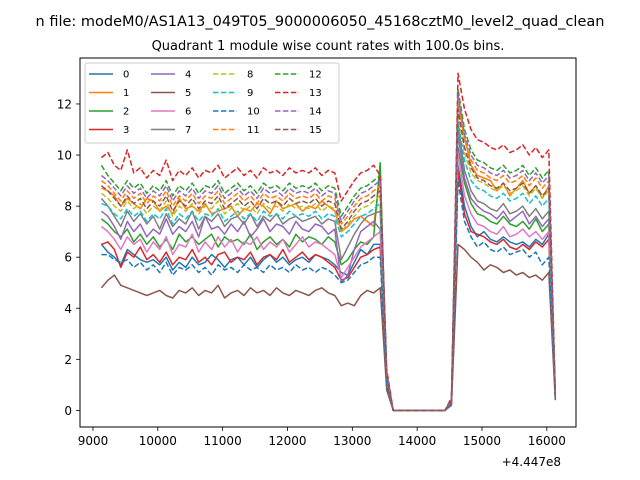 The height and width of the screenshot is (480, 640). What do you see at coordinates (188, 93) in the screenshot?
I see `legend-label: 5` at bounding box center [188, 93].